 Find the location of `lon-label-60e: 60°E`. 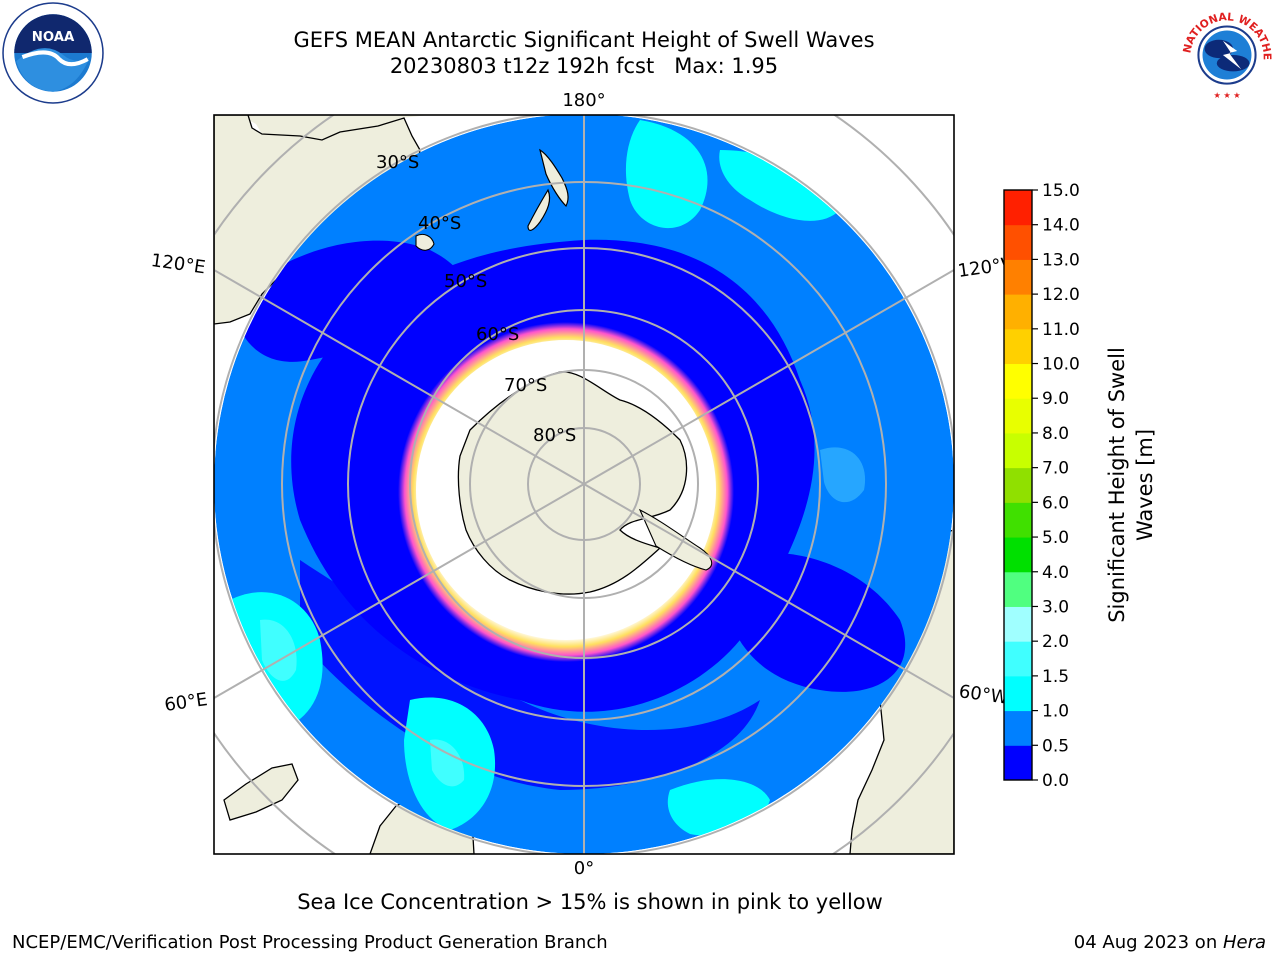

lon-label-60e: 60°E is located at coordinates (186, 702).